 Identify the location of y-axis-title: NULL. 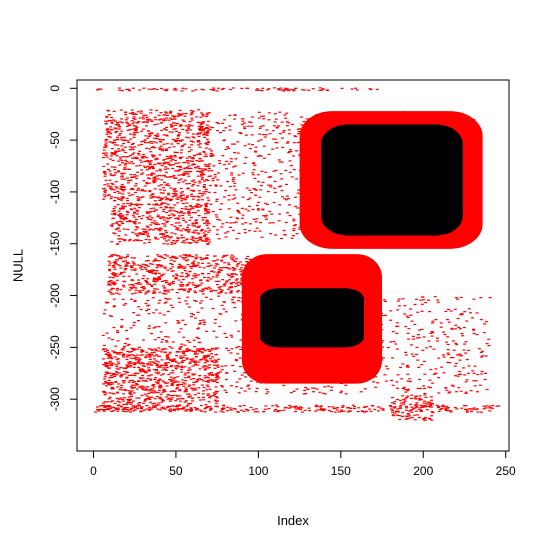
(18, 265).